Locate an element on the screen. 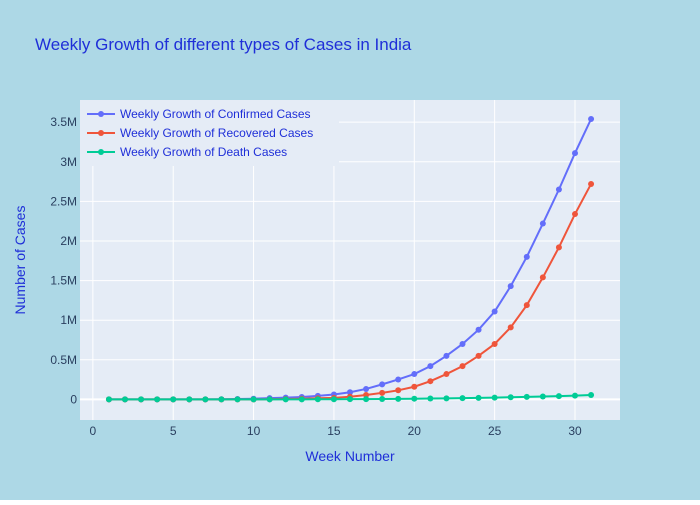  x-tick-label: 15 is located at coordinates (334, 431).